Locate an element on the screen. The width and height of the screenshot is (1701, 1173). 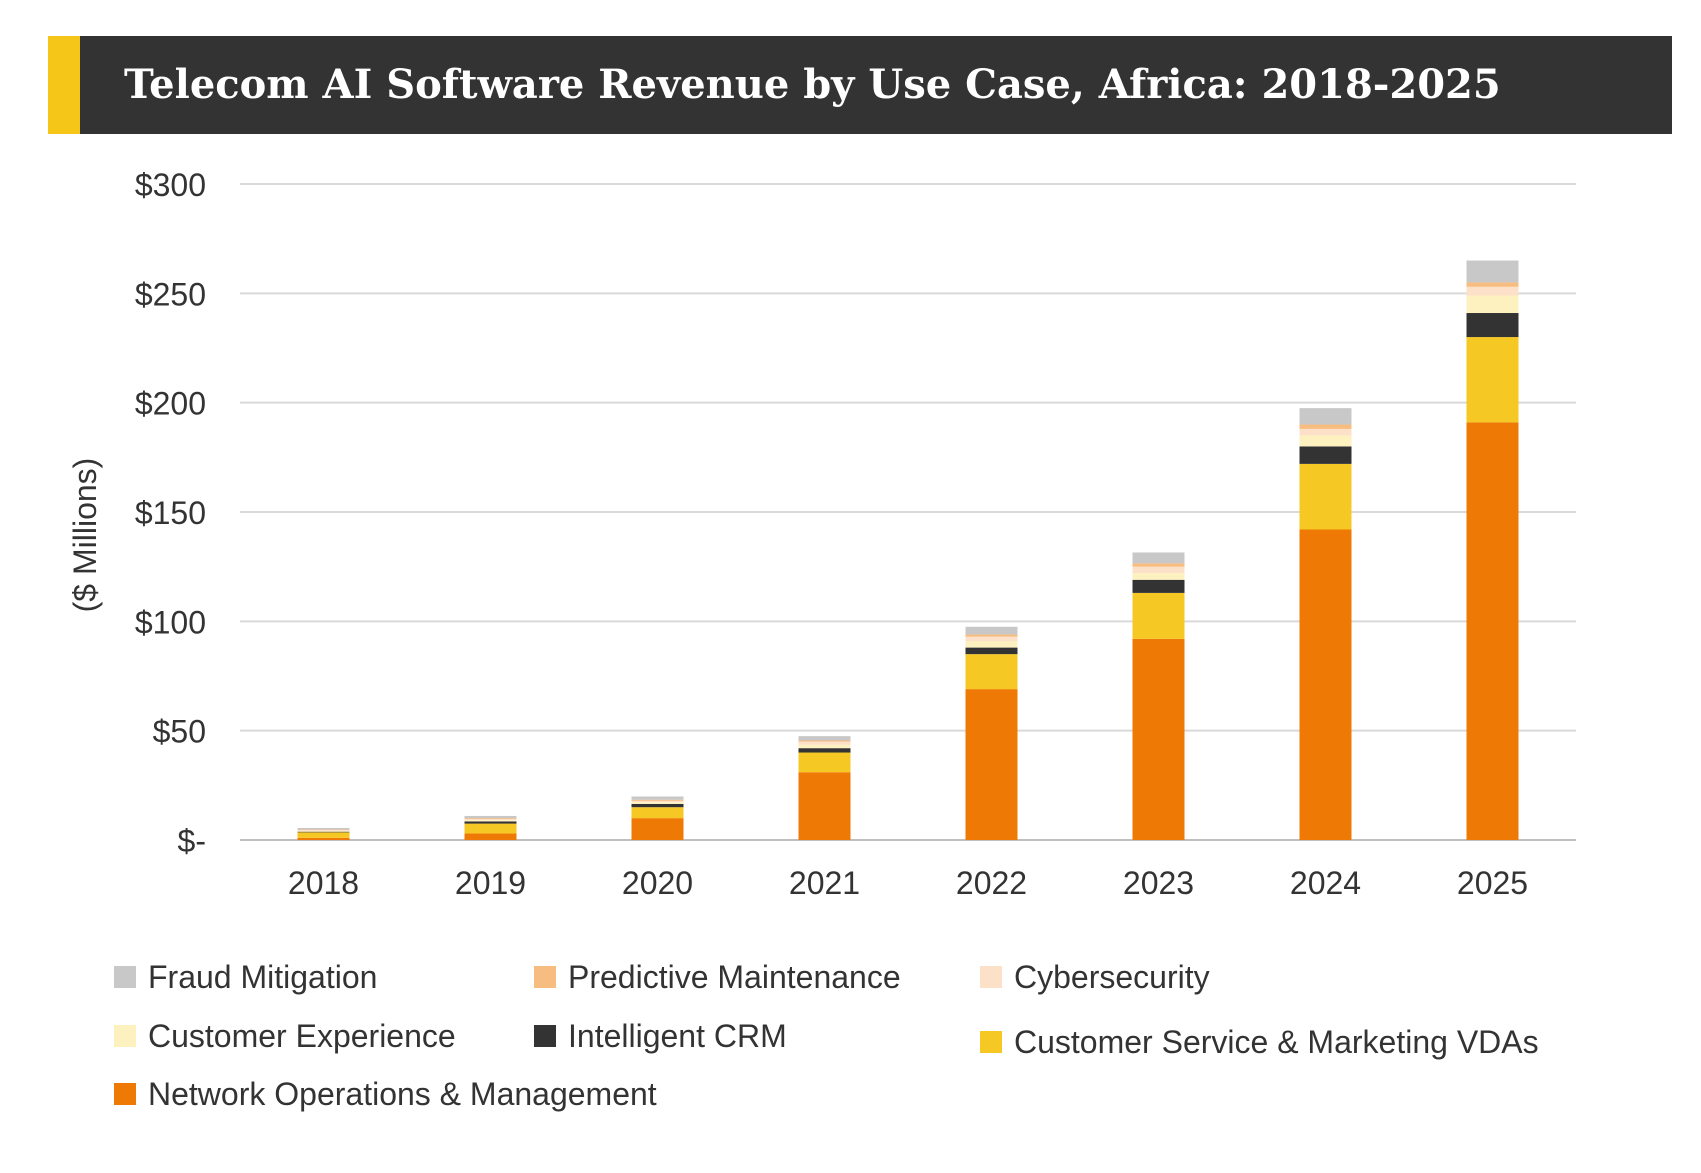
y-tick-label: $50 is located at coordinates (179, 732).